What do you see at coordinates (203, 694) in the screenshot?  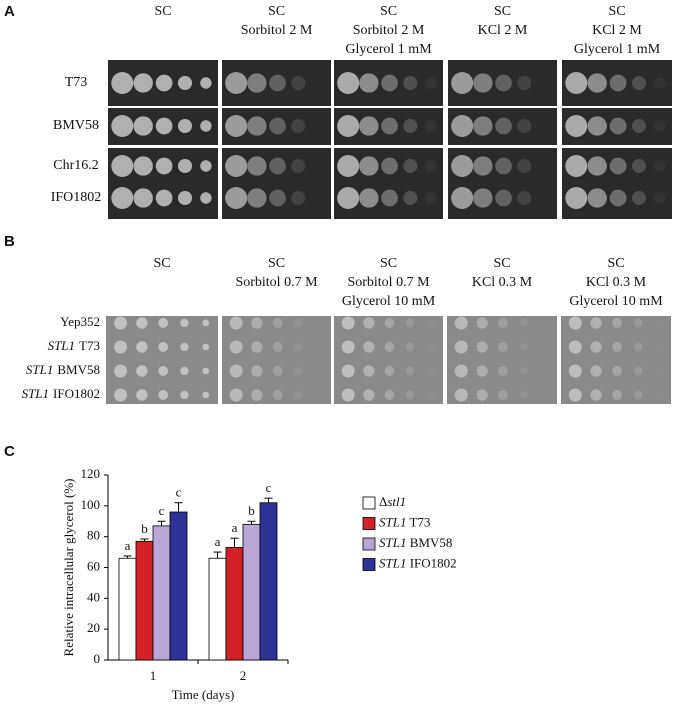 I see `x-axis-label: Time (days)` at bounding box center [203, 694].